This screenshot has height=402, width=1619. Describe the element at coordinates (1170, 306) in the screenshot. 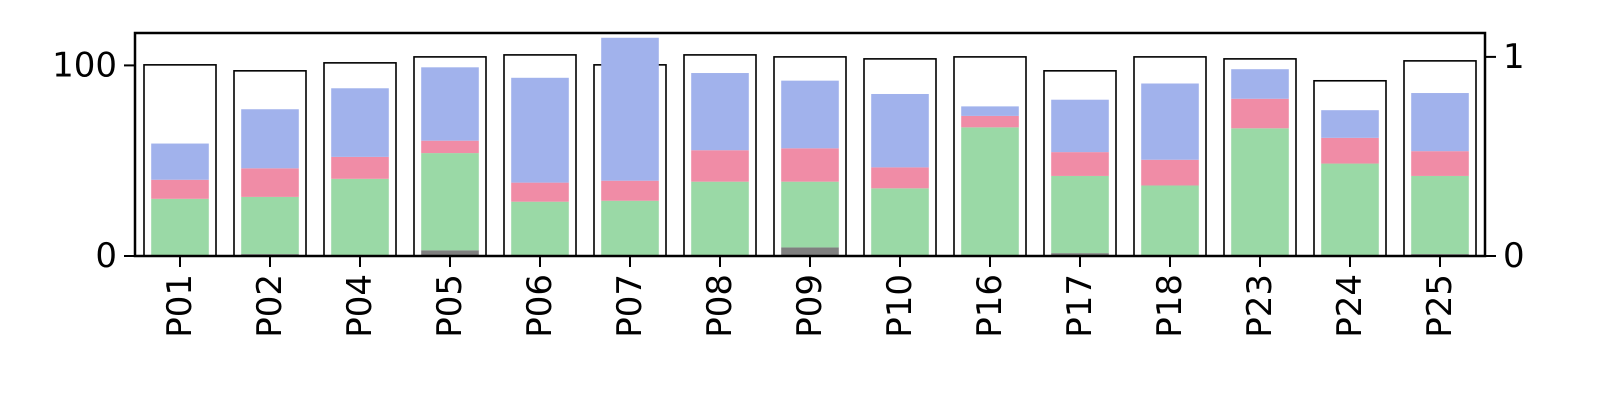

I see `x-tick-label: P18` at that location.